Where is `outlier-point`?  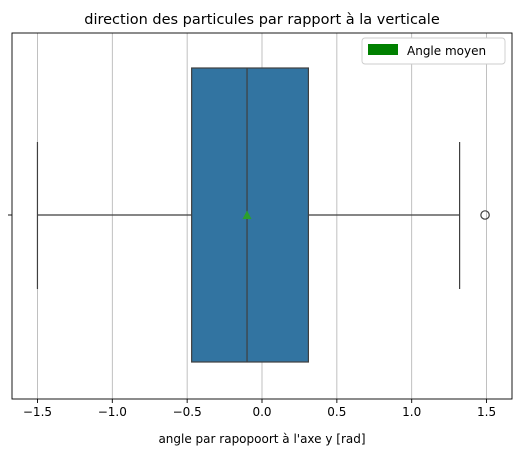 outlier-point is located at coordinates (485, 215).